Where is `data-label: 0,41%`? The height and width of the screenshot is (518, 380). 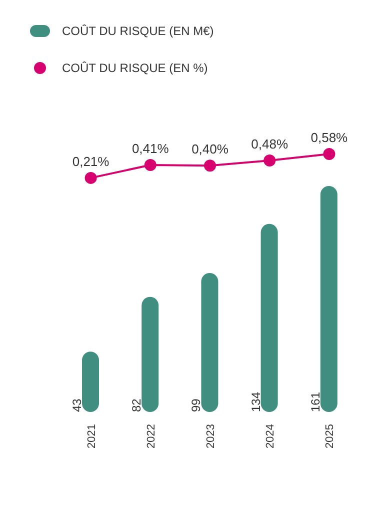 data-label: 0,41% is located at coordinates (151, 148).